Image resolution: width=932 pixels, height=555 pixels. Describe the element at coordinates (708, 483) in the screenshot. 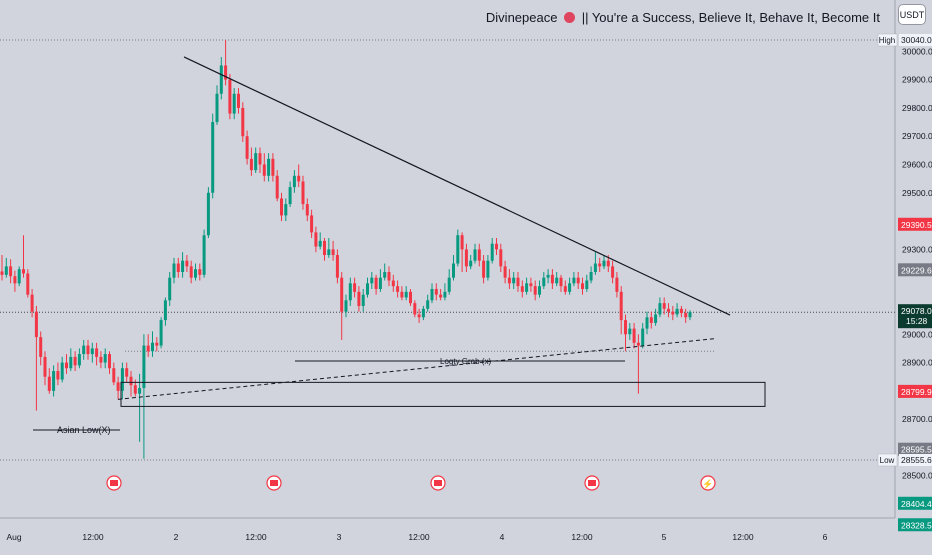

I see `lightning-event-icon` at that location.